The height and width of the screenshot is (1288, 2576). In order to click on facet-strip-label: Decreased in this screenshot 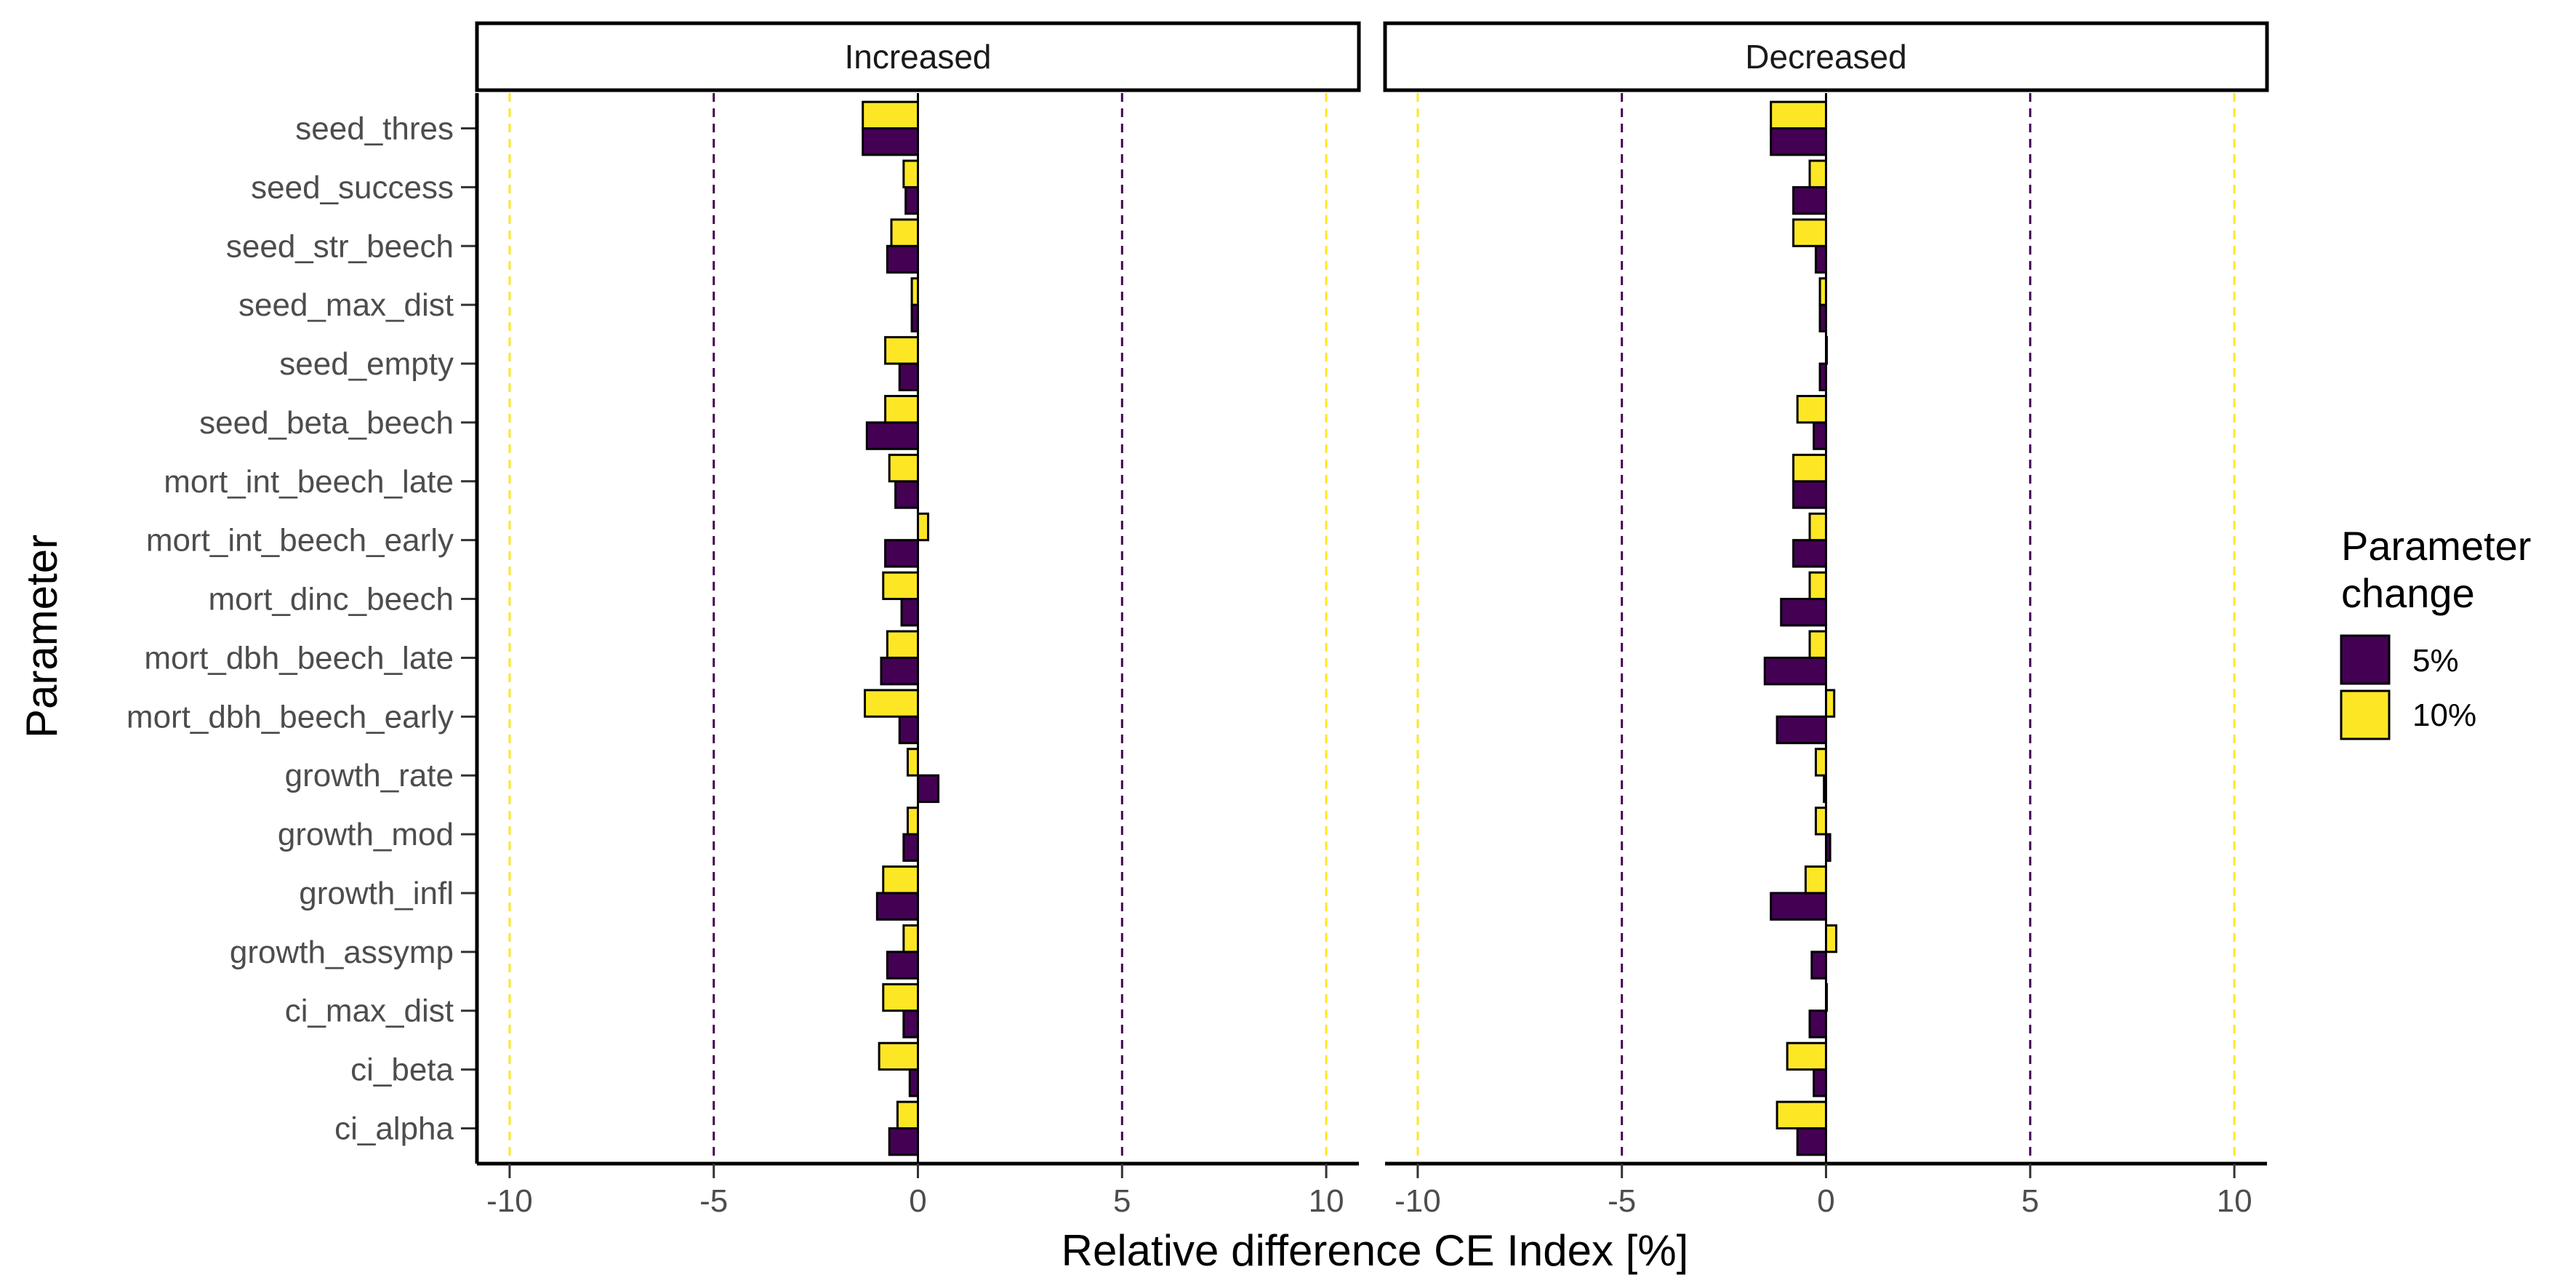, I will do `click(1826, 57)`.